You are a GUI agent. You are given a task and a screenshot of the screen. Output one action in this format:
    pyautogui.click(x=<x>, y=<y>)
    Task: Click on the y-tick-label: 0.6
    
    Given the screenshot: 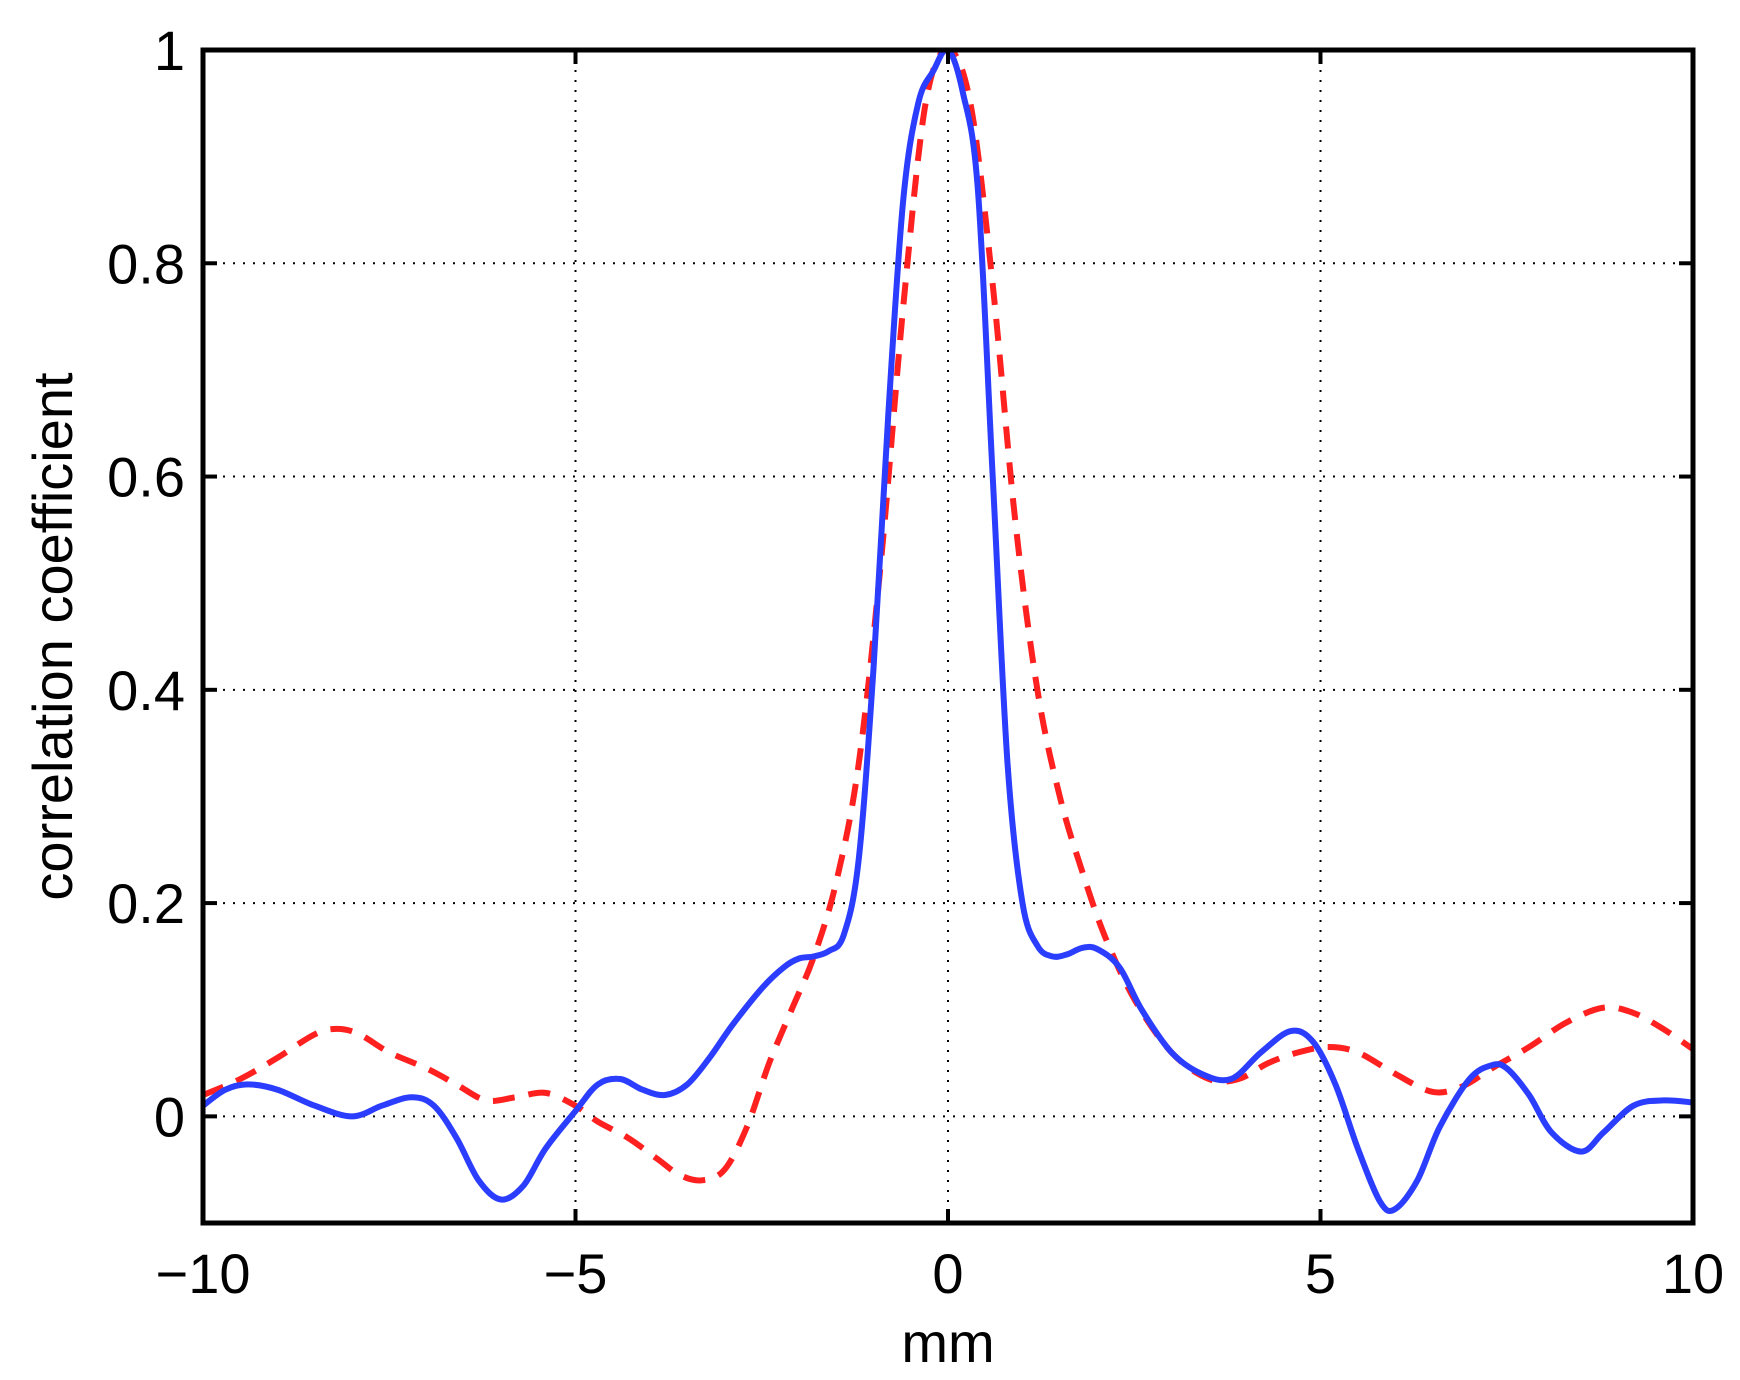 What is the action you would take?
    pyautogui.click(x=146, y=477)
    